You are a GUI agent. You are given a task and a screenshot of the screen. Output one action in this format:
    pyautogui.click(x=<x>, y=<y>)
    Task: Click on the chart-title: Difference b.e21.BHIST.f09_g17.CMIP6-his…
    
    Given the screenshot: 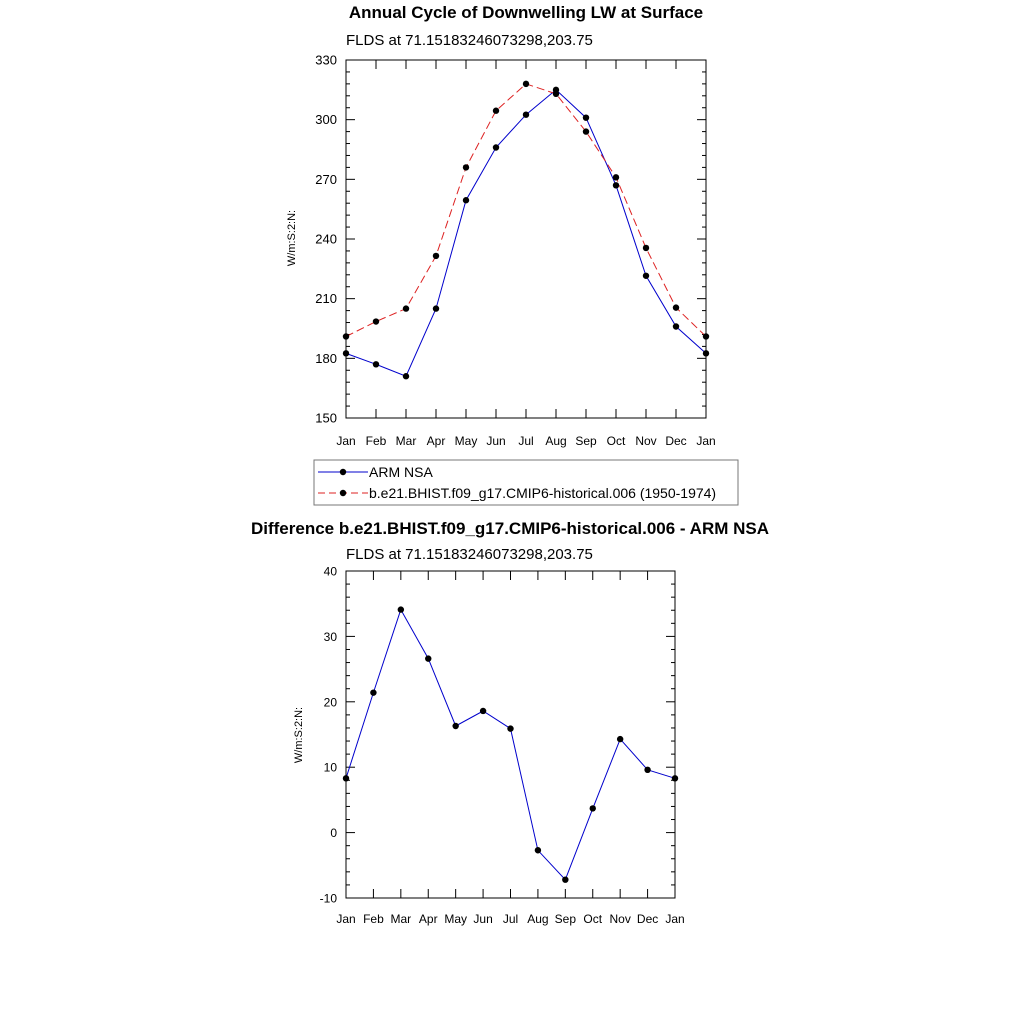 What is the action you would take?
    pyautogui.click(x=510, y=528)
    